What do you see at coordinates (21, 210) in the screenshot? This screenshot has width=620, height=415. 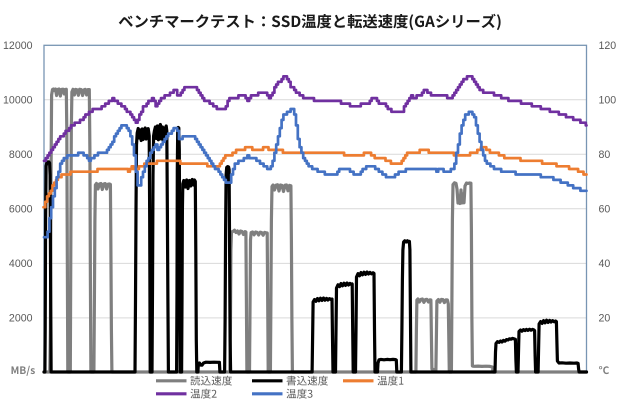 I see `svg-text: 6000` at bounding box center [21, 210].